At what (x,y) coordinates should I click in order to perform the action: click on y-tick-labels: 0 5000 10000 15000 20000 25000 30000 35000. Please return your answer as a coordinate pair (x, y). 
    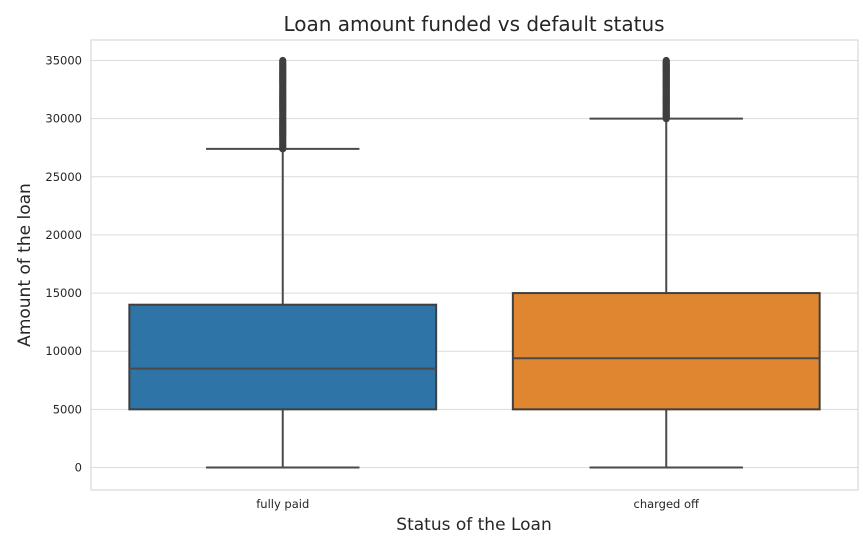
    Looking at the image, I should click on (63, 264).